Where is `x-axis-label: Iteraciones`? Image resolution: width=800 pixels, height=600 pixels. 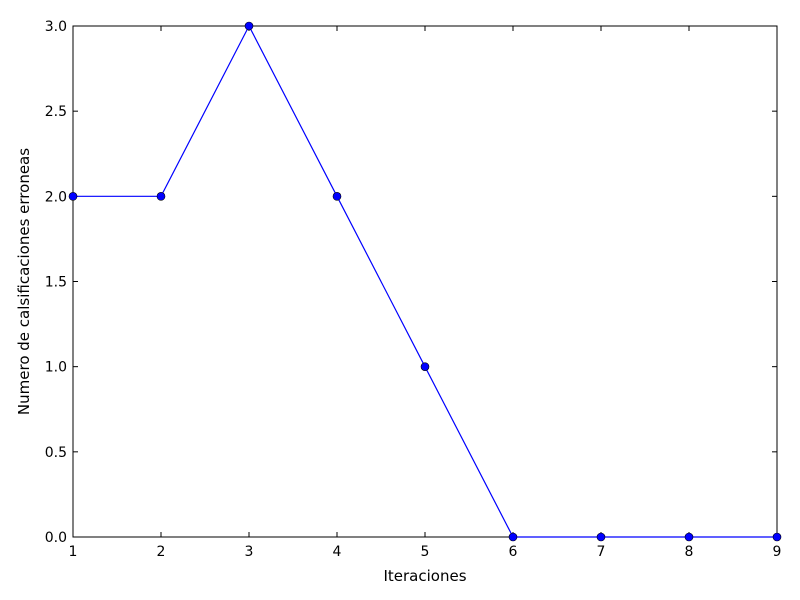 x-axis-label: Iteraciones is located at coordinates (424, 576).